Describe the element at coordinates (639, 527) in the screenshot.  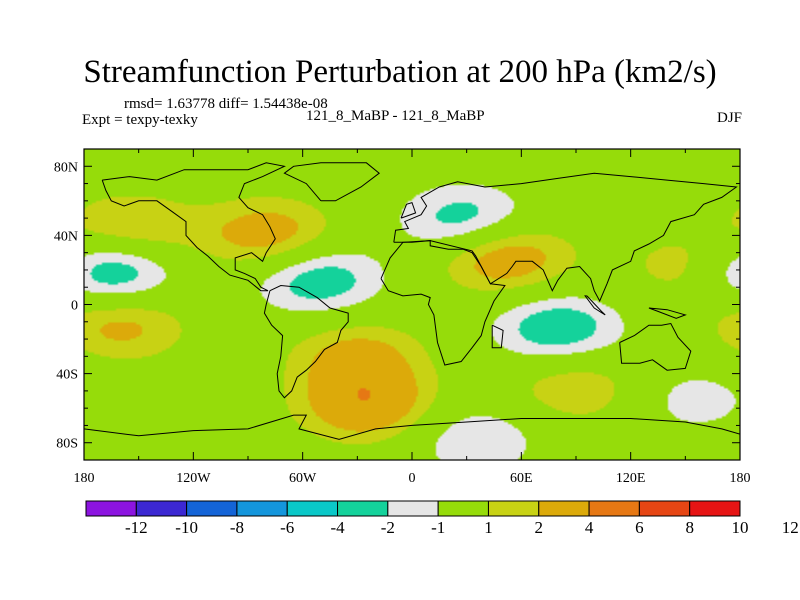
I see `colorbar-tick-label: 6` at that location.